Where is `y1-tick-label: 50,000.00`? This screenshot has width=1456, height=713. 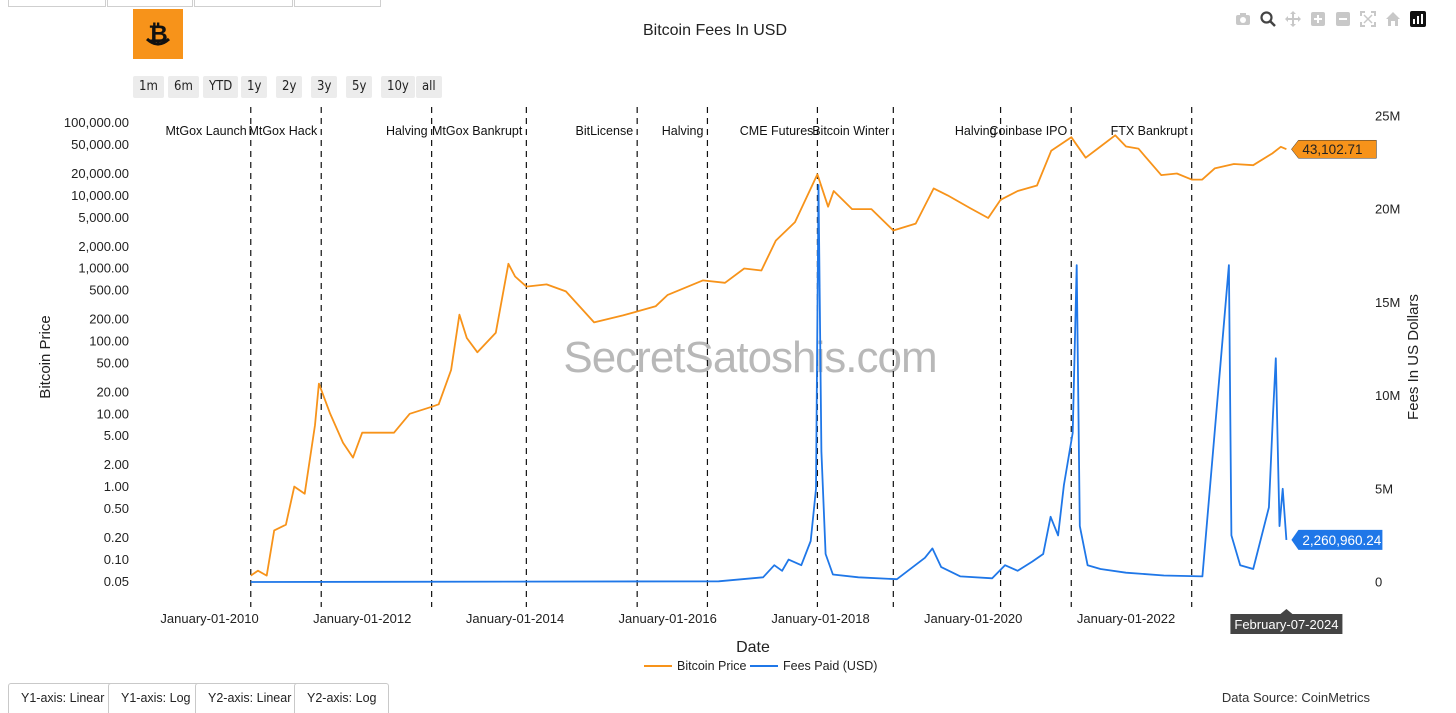
y1-tick-label: 50,000.00 is located at coordinates (100, 144).